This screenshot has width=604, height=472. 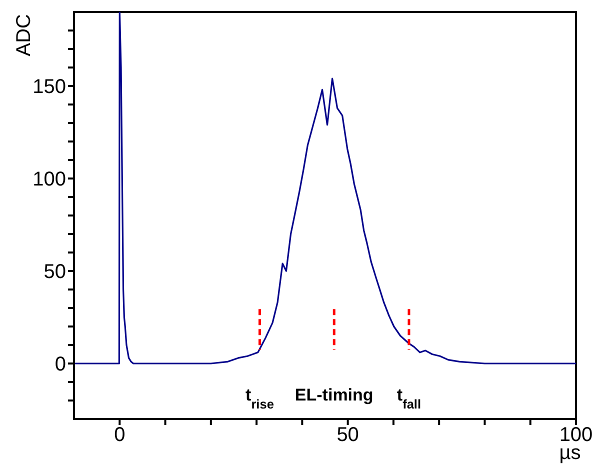 What do you see at coordinates (334, 395) in the screenshot?
I see `ref-line-label: EL-timing` at bounding box center [334, 395].